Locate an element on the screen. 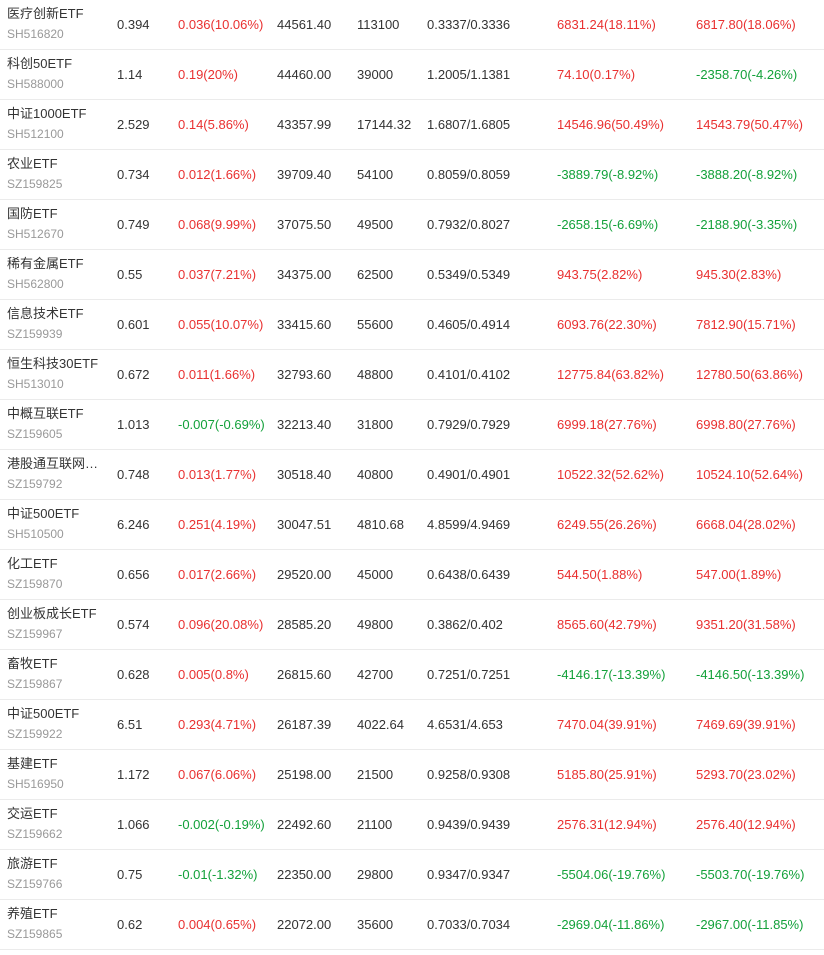 Image resolution: width=824 pixels, height=955 pixels. flow-cell-2: 547.00(1.89%) is located at coordinates (739, 574).